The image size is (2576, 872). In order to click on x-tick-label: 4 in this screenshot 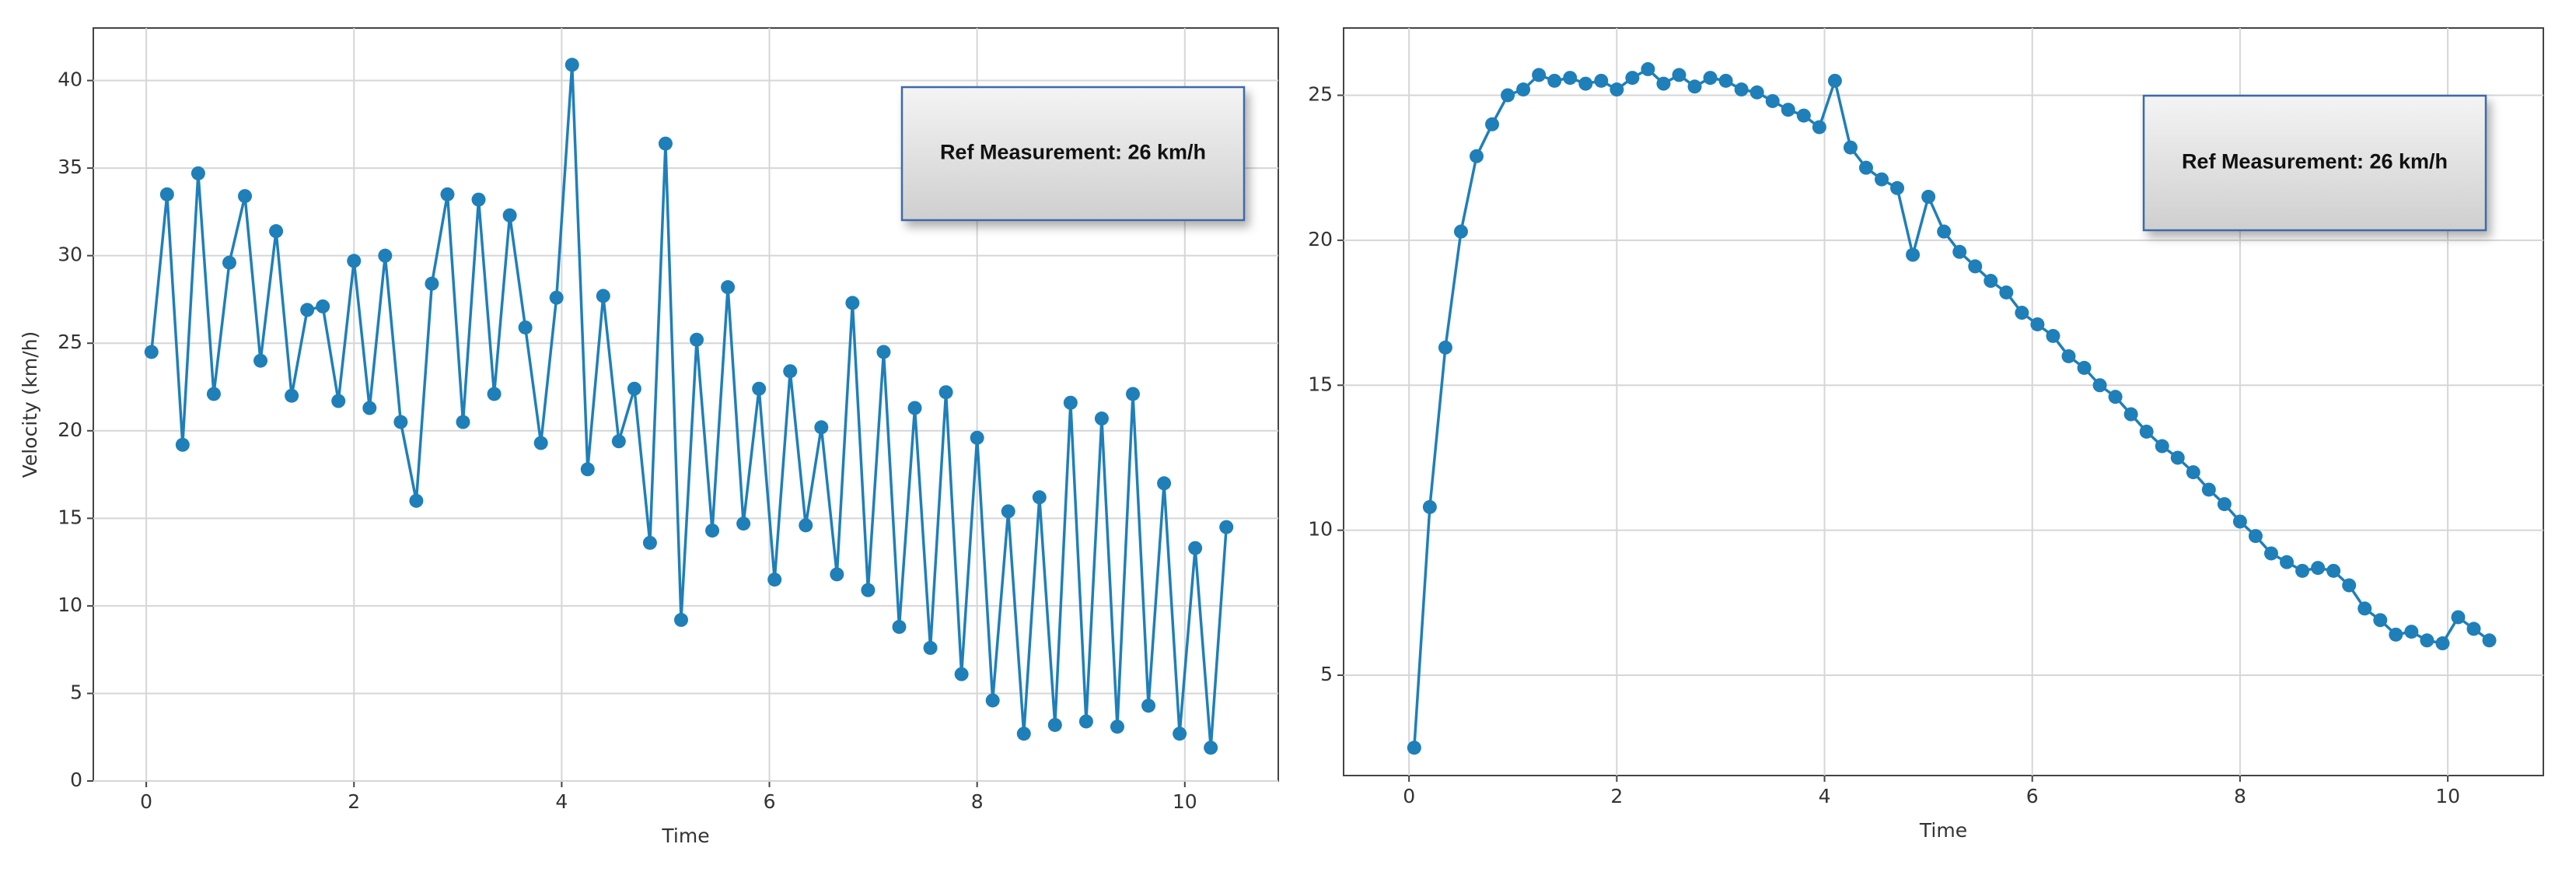, I will do `click(1825, 796)`.